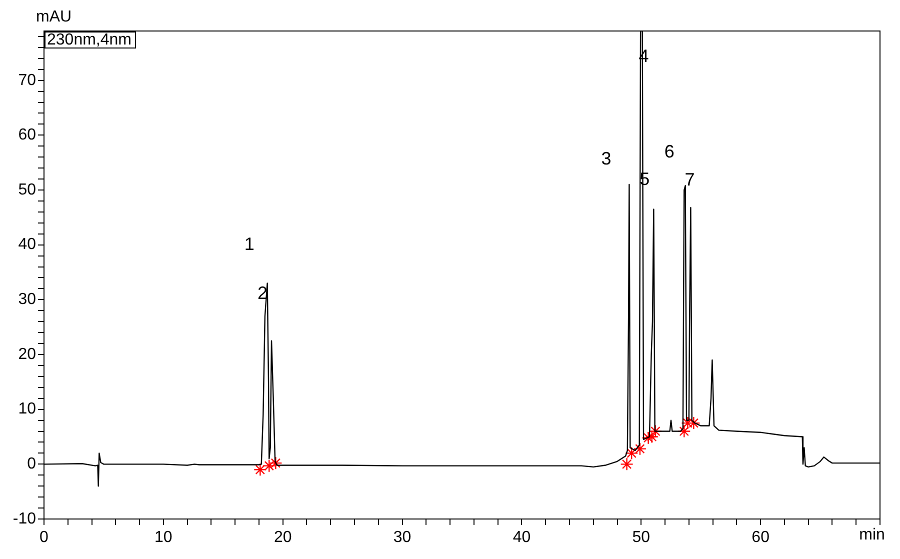 Image resolution: width=900 pixels, height=559 pixels. Describe the element at coordinates (761, 537) in the screenshot. I see `x-tick-label: 60` at that location.